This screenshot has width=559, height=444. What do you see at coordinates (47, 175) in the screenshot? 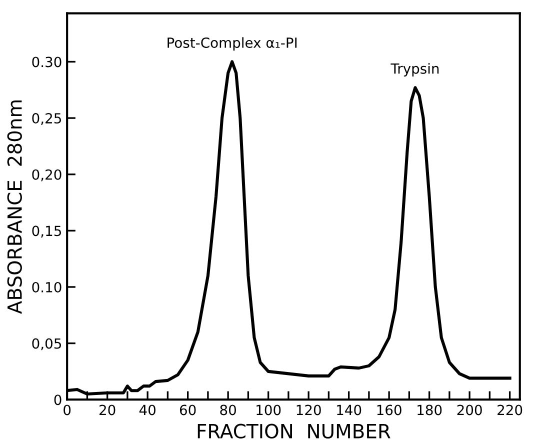
I see `y-tick-label: 0,20` at bounding box center [47, 175].